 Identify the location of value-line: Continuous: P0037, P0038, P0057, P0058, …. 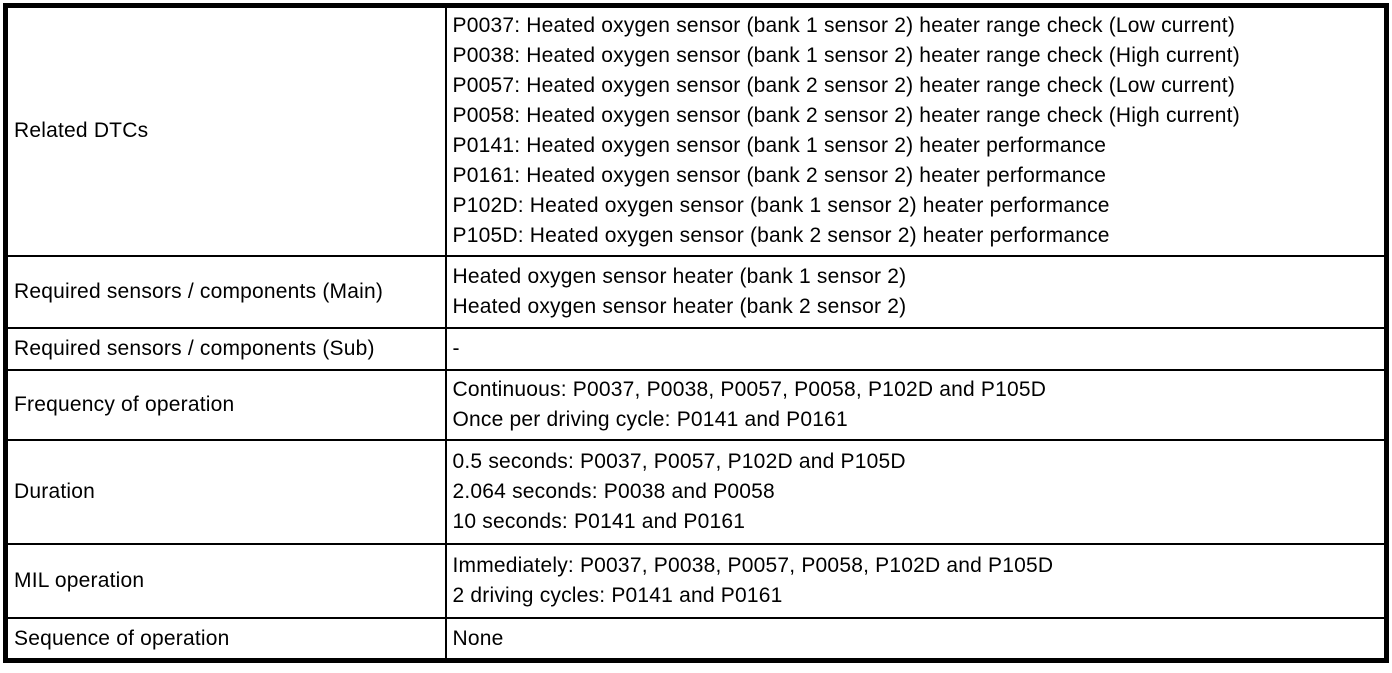
(749, 390).